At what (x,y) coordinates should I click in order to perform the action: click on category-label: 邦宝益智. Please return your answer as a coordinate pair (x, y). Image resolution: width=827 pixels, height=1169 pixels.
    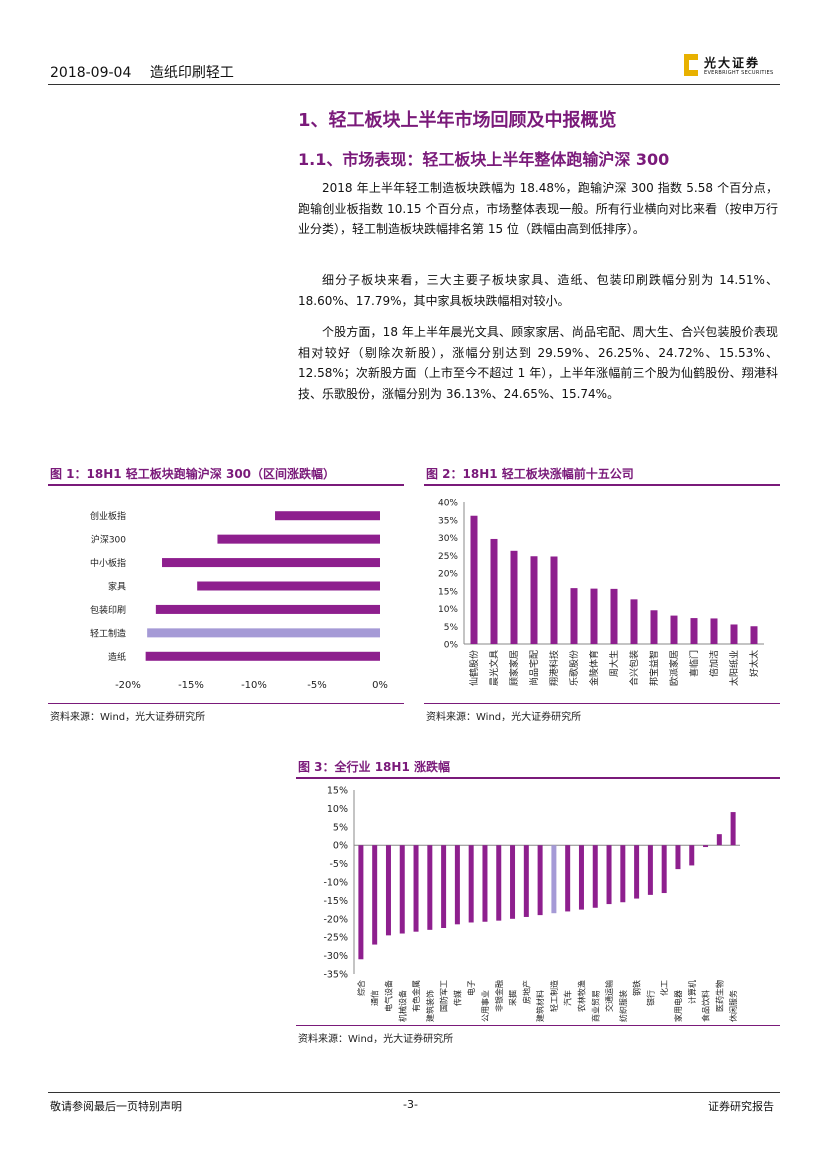
    Looking at the image, I should click on (654, 668).